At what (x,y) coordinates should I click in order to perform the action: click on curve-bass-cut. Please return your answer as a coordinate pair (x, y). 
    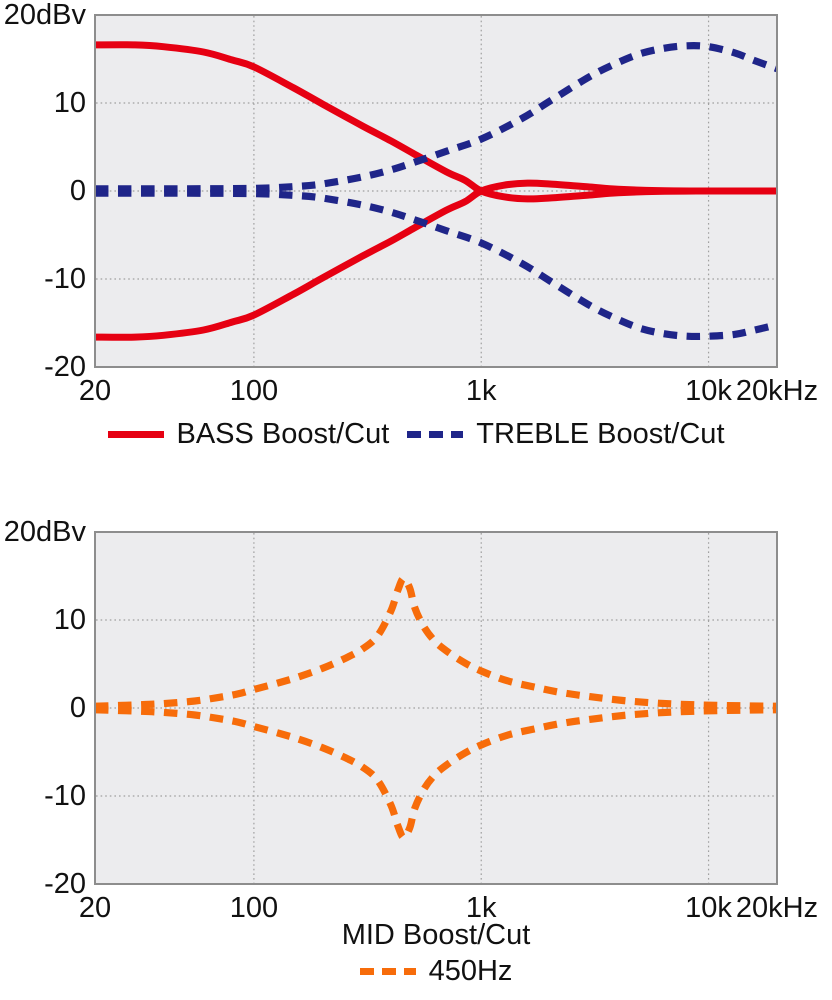
    Looking at the image, I should click on (436, 260).